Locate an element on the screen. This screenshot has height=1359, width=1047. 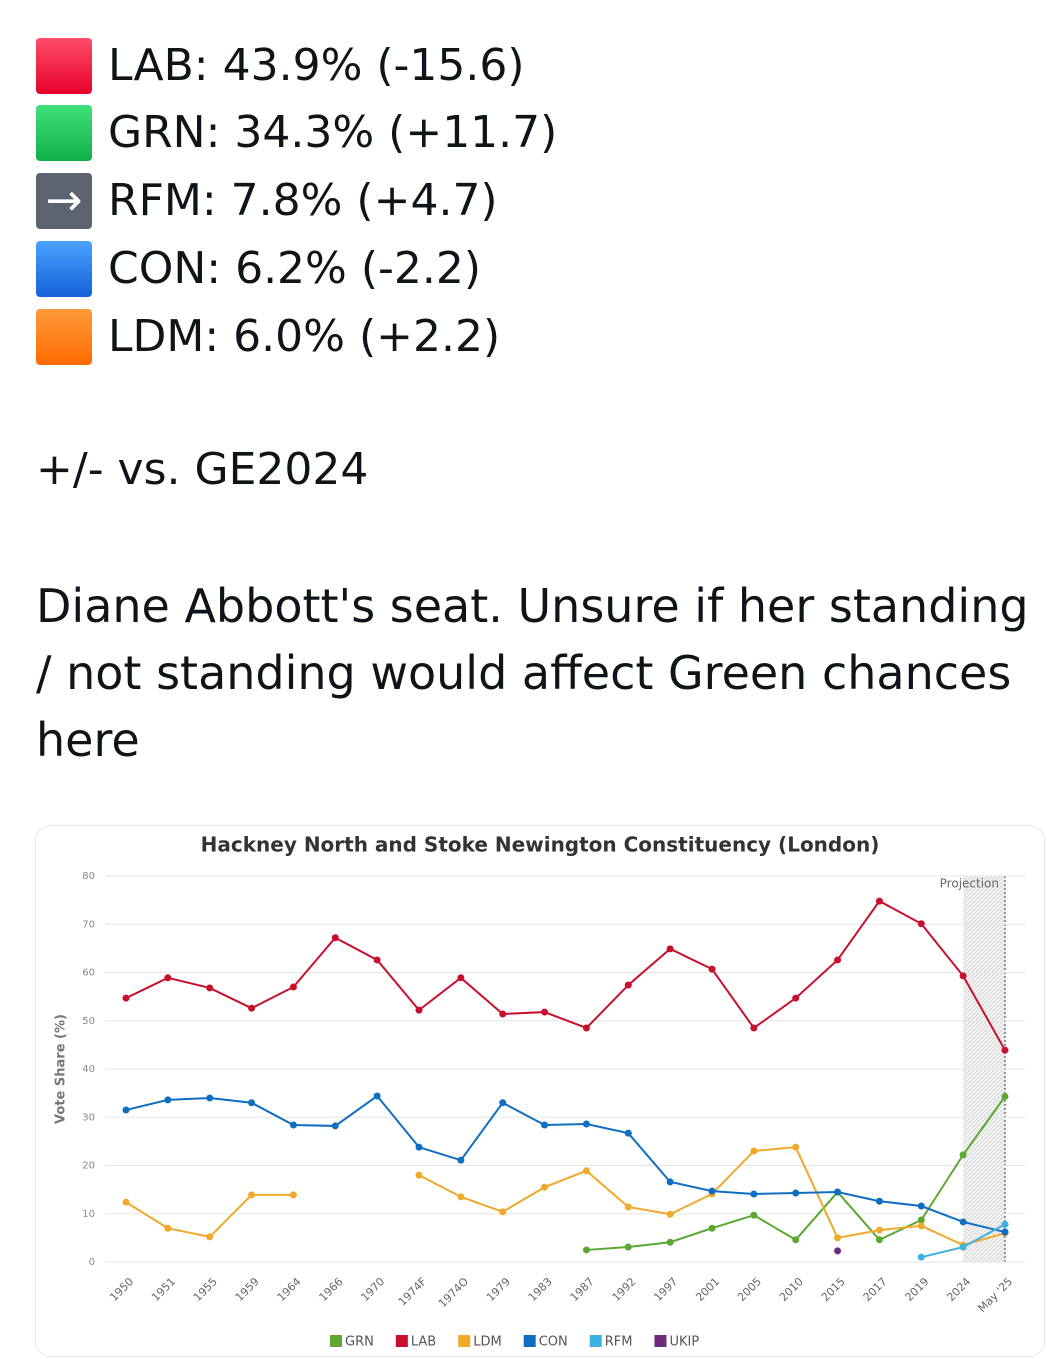
result-line: CON: 6.2% (-2.2) is located at coordinates (295, 268).